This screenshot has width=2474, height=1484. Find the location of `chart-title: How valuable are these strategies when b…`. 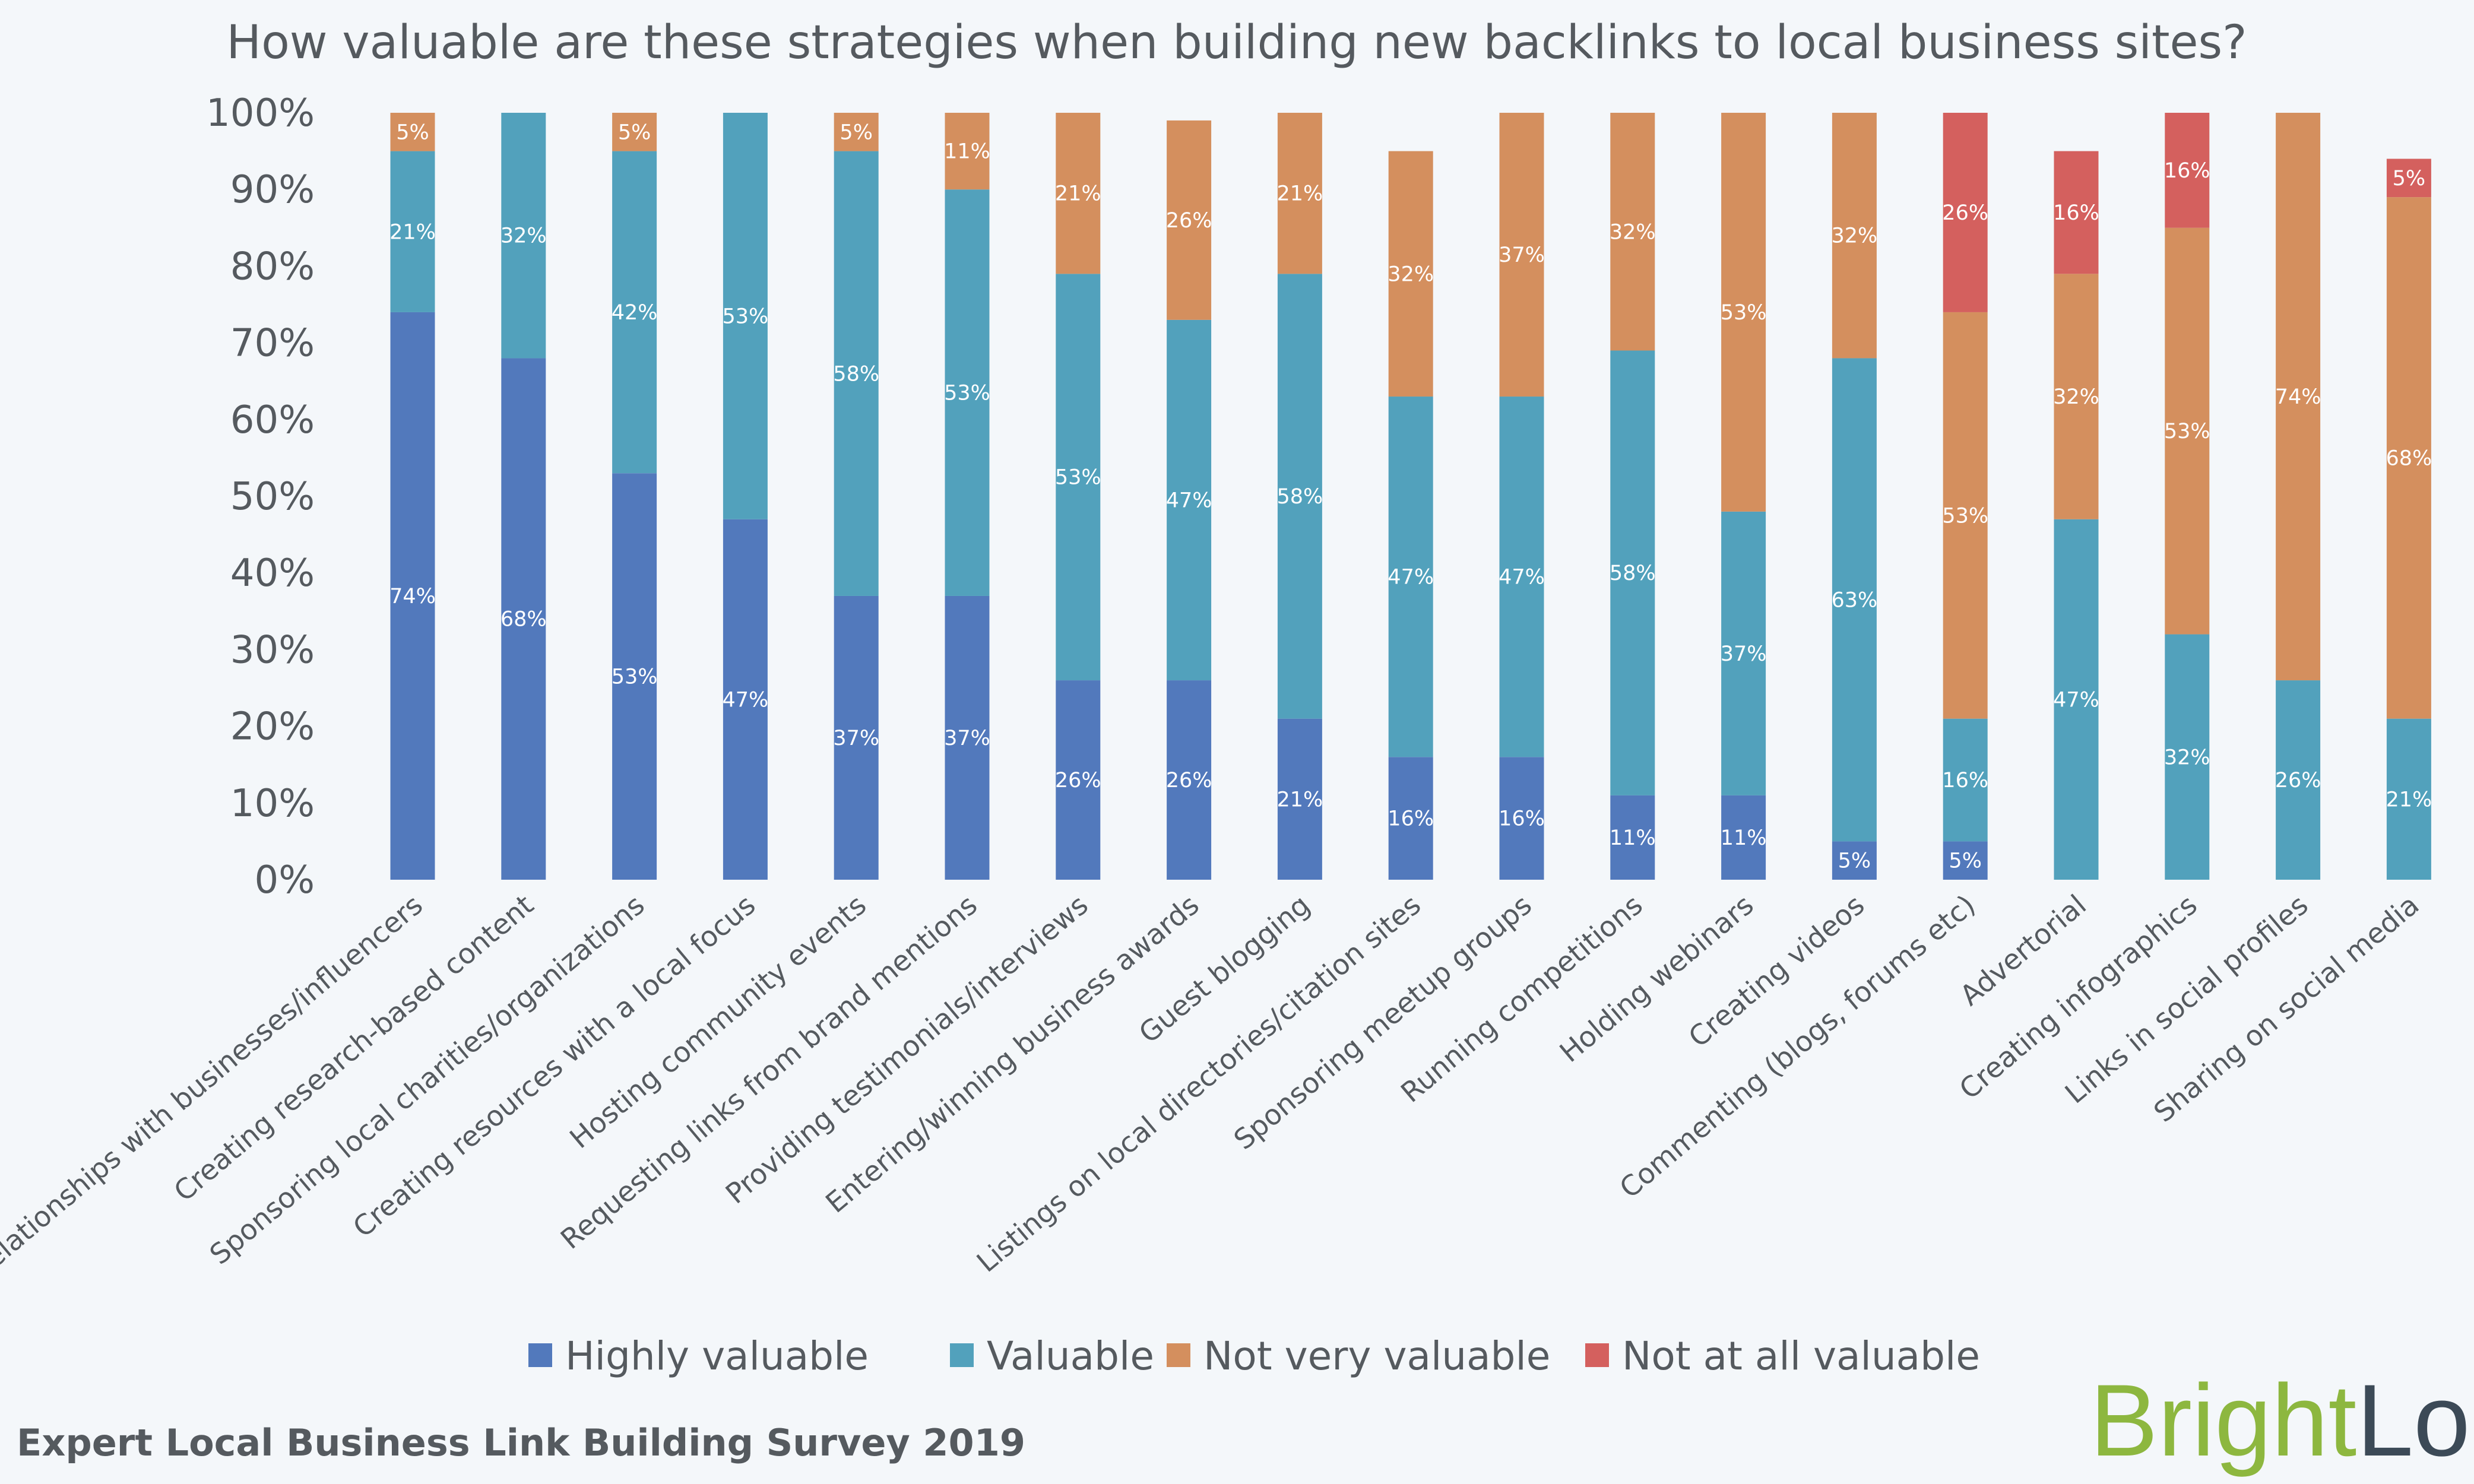

chart-title: How valuable are these strategies when b… is located at coordinates (1236, 42).